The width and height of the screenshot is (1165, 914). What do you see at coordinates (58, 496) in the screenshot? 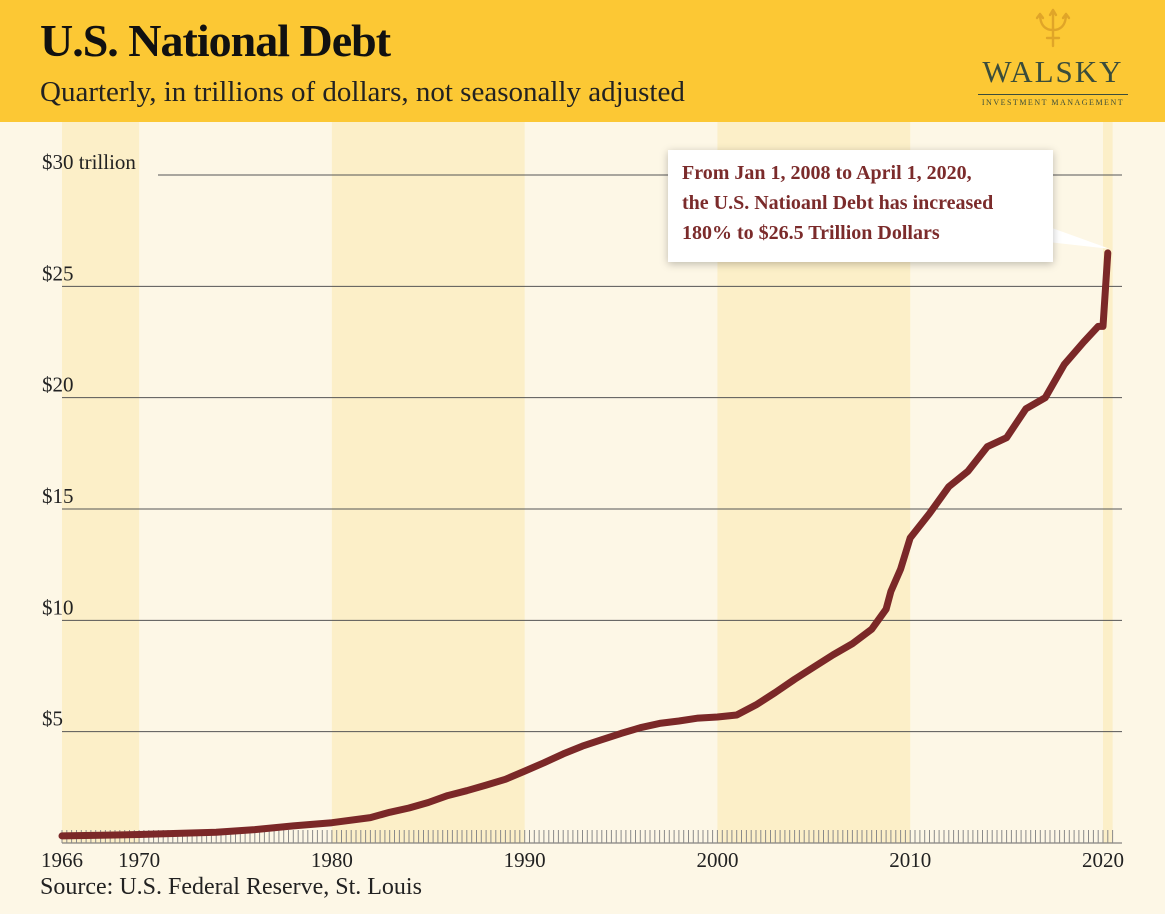
I see `y-tick-label: $15` at bounding box center [58, 496].